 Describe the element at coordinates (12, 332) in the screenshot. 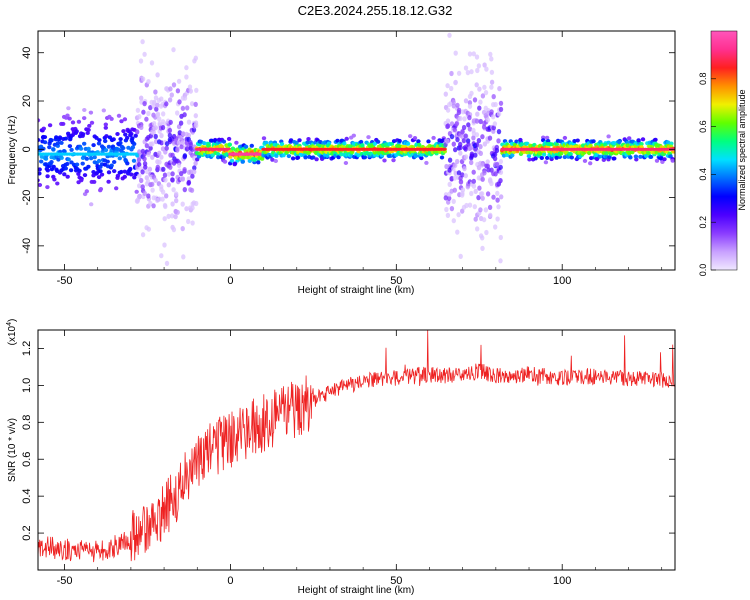

I see `snr-y-multiplier: (x104)` at that location.